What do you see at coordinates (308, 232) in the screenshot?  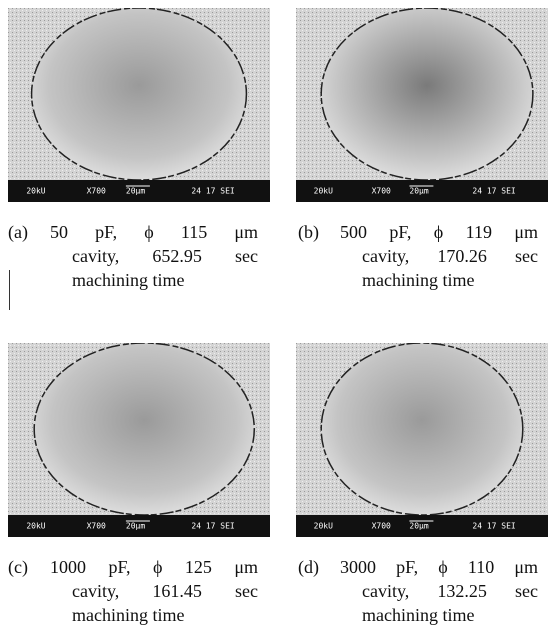 I see `caption-label: (b)` at bounding box center [308, 232].